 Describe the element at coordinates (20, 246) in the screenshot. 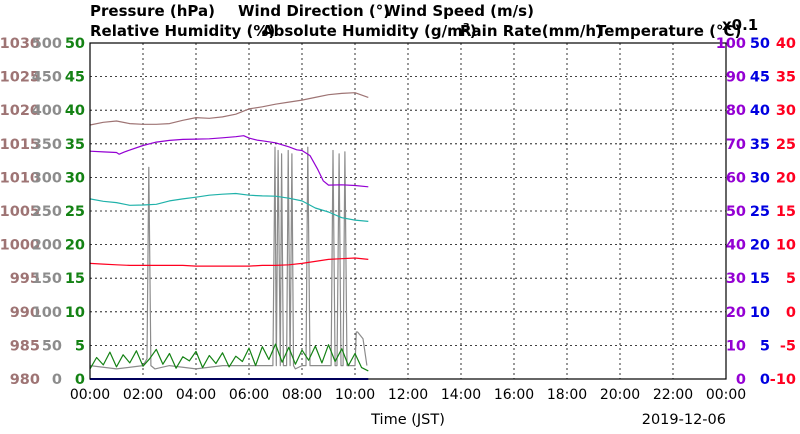

I see `y-tick-pressure: 1000` at that location.